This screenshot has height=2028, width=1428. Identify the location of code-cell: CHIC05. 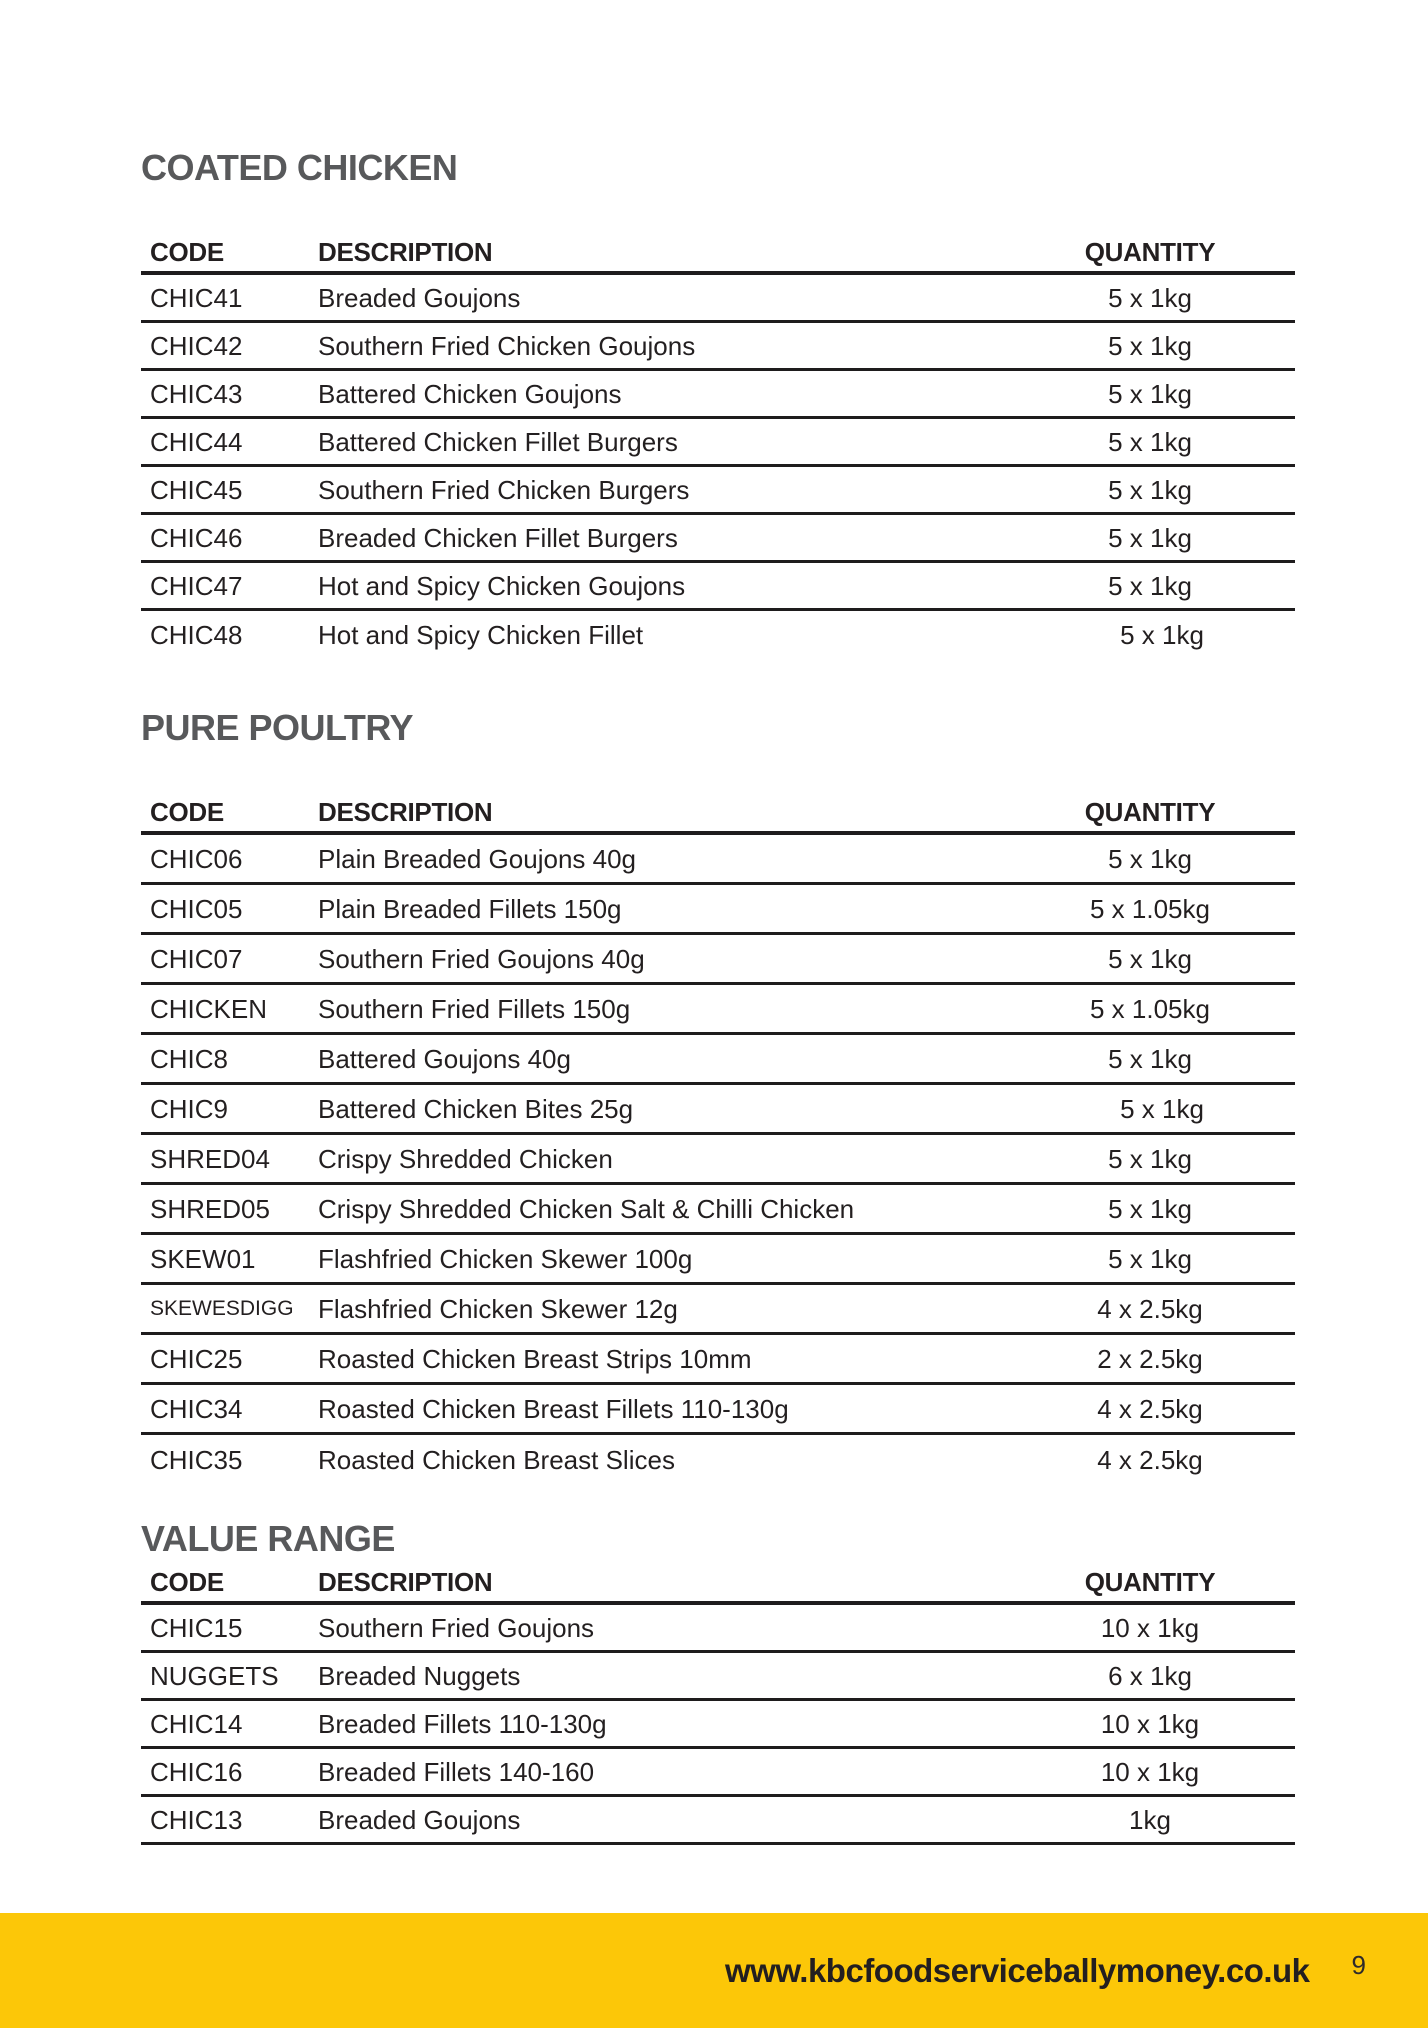
(196, 908).